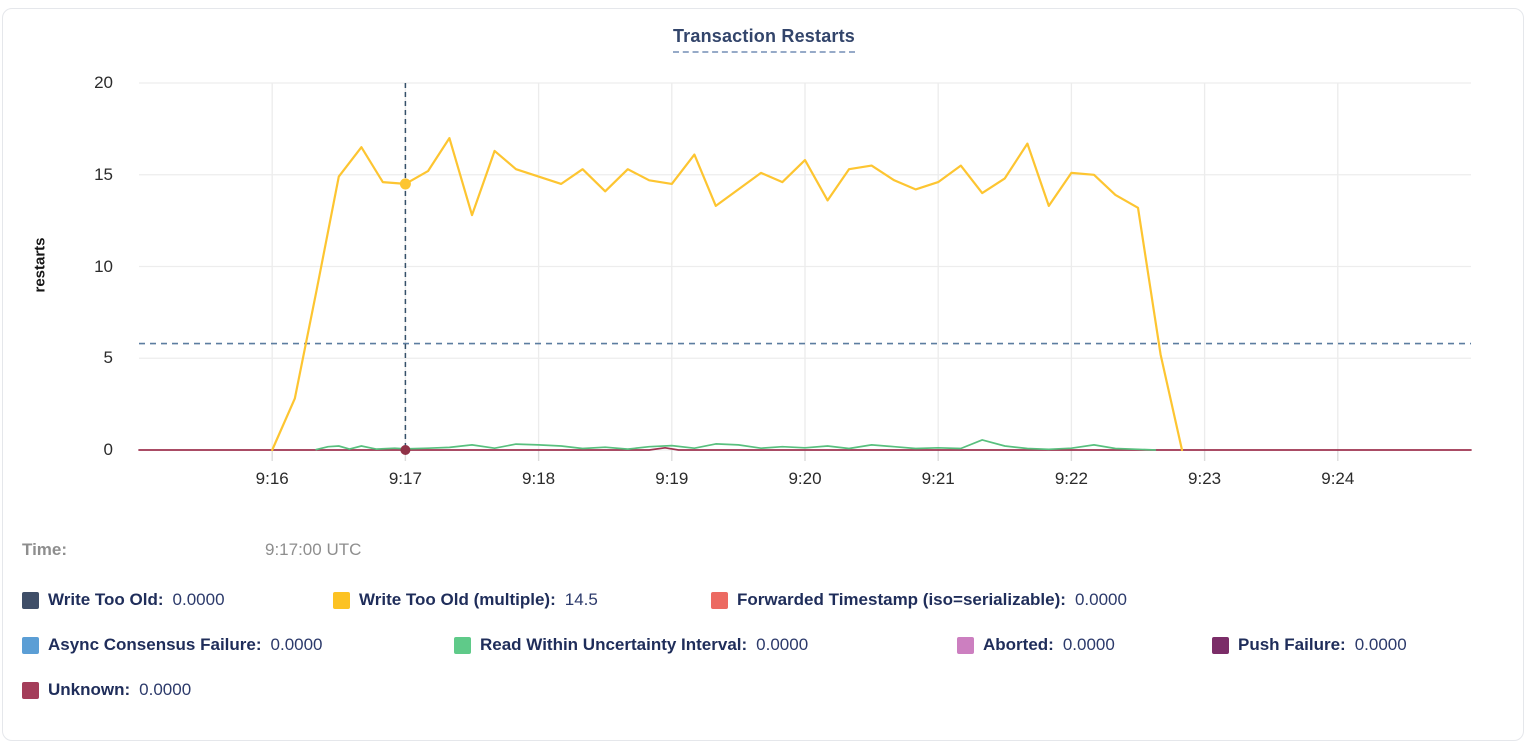  Describe the element at coordinates (614, 644) in the screenshot. I see `legend-label: Read Within Uncertainty Interval:` at that location.